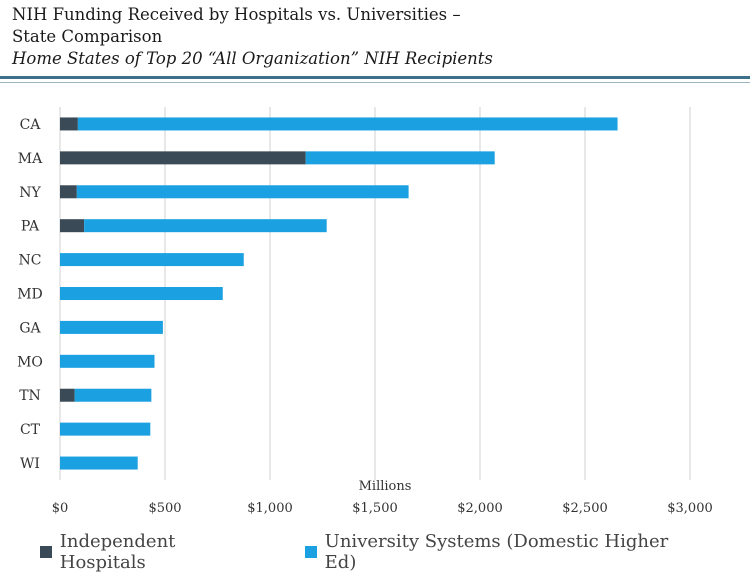 The height and width of the screenshot is (573, 750). What do you see at coordinates (31, 125) in the screenshot?
I see `category-label: CA` at bounding box center [31, 125].